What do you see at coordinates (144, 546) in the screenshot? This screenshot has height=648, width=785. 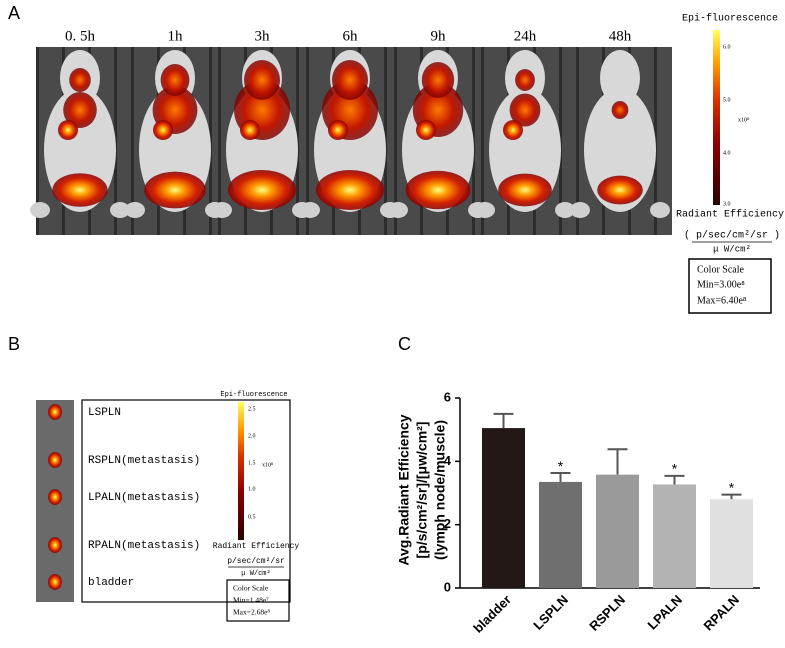 I see `organ-label: RPALN(metastasis)` at bounding box center [144, 546].